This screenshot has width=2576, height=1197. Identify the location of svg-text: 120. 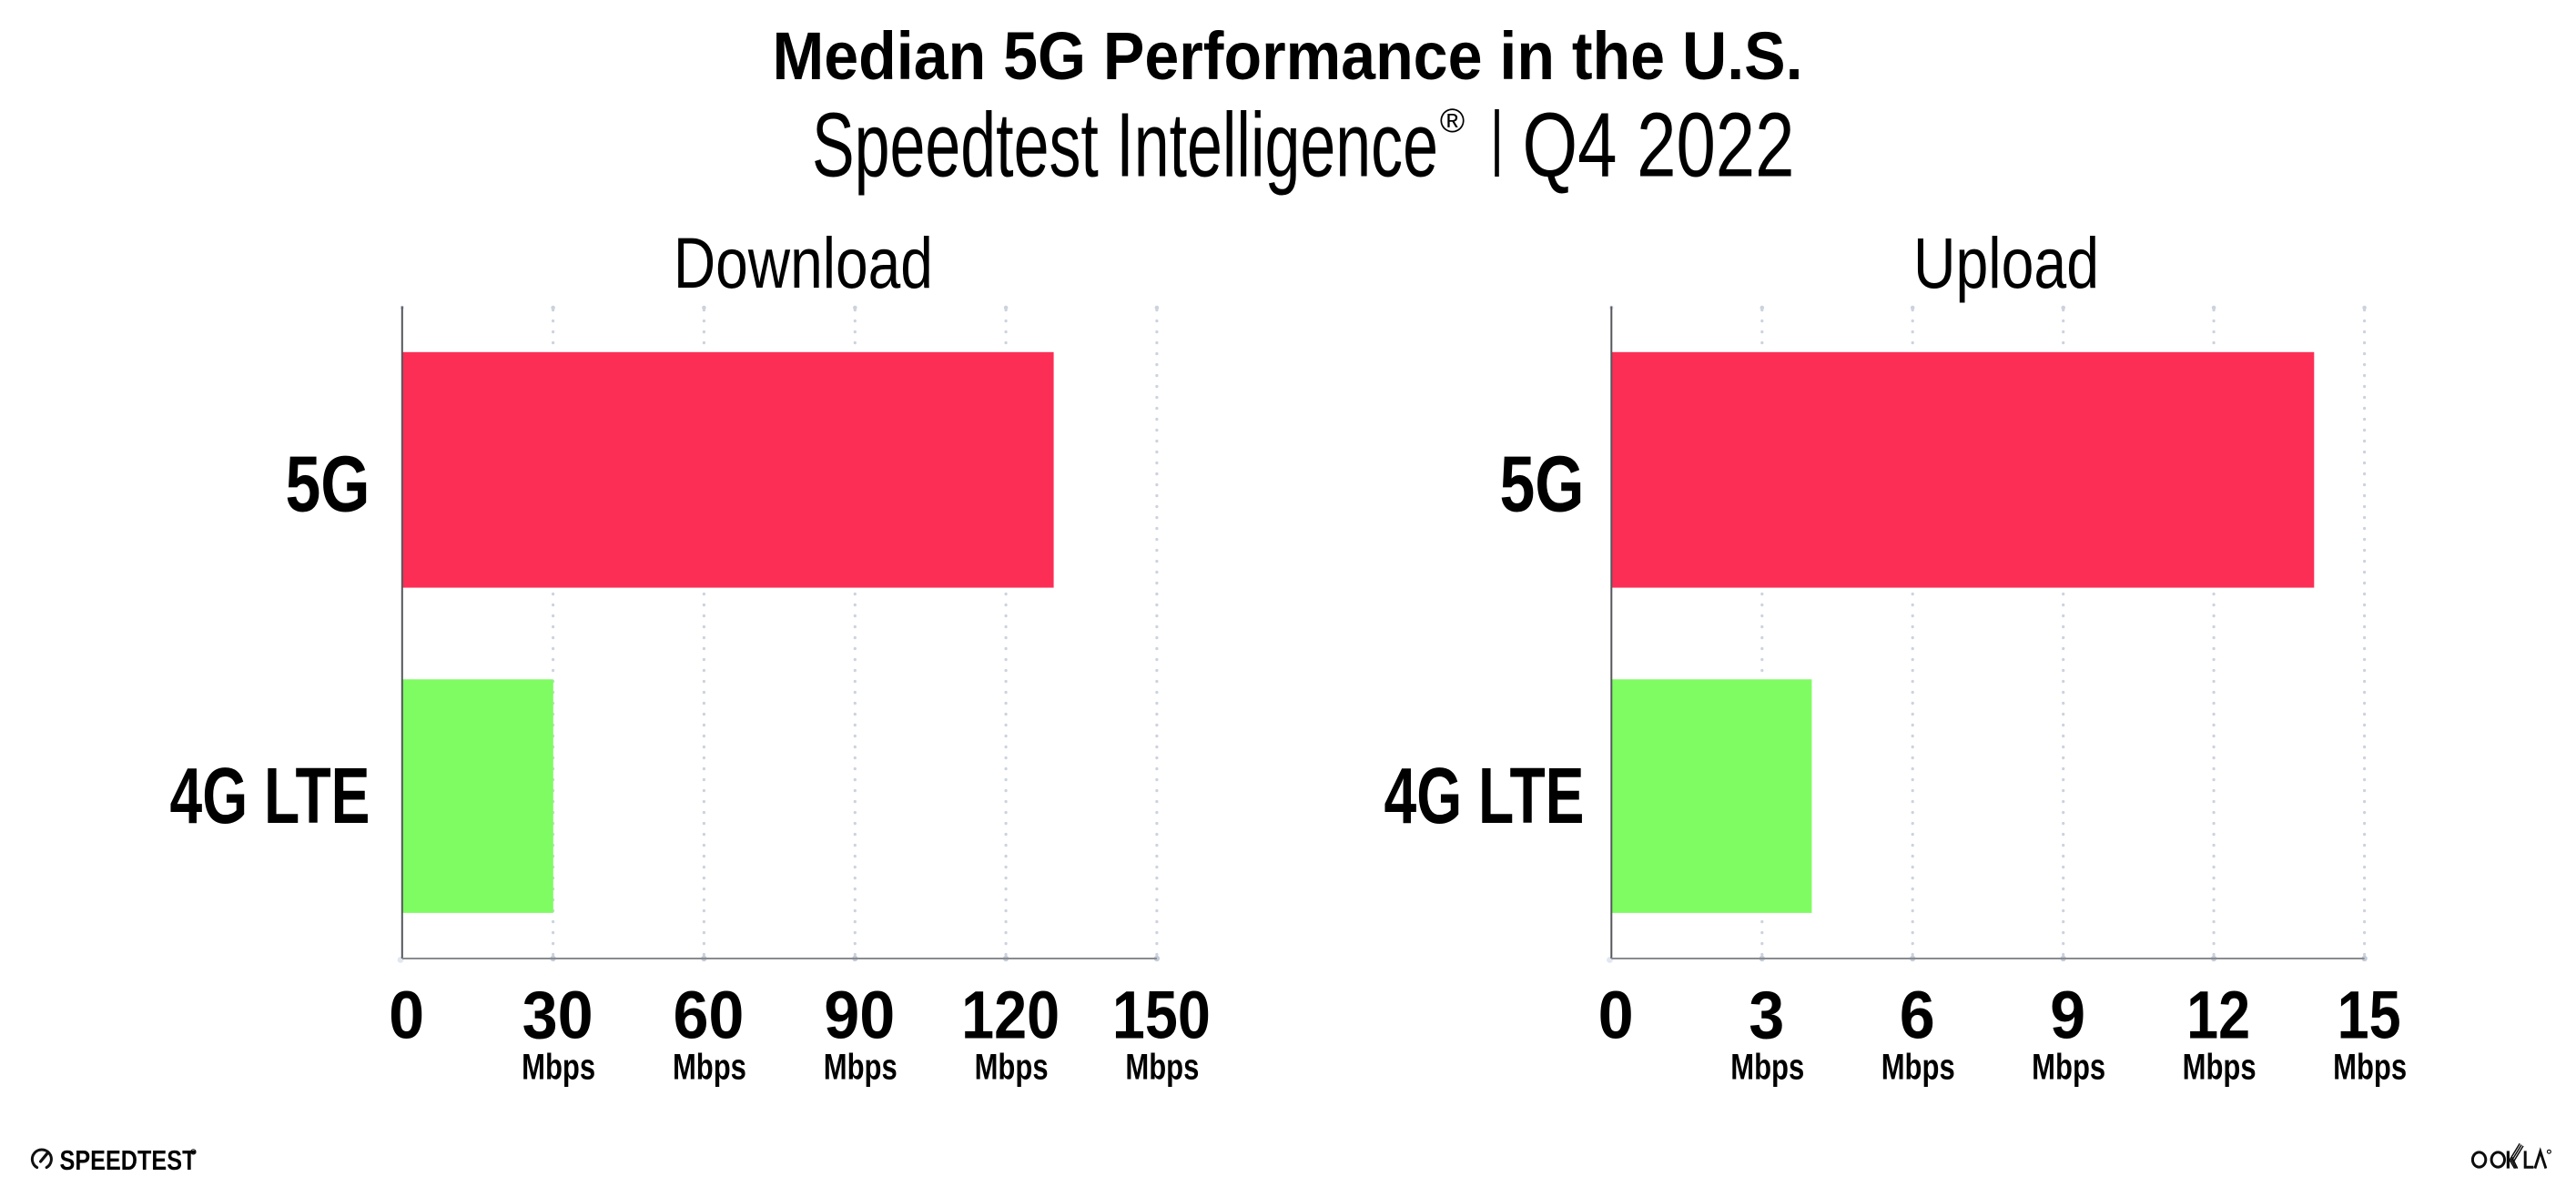
(1010, 1015).